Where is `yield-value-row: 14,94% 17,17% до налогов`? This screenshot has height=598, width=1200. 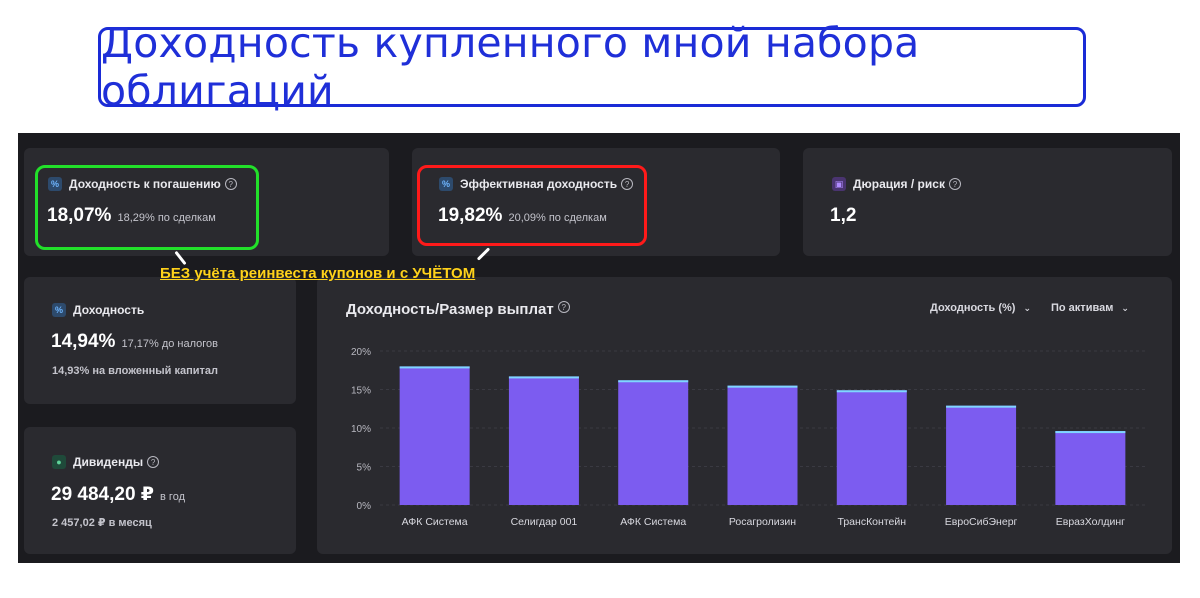 yield-value-row: 14,94% 17,17% до налогов is located at coordinates (134, 342).